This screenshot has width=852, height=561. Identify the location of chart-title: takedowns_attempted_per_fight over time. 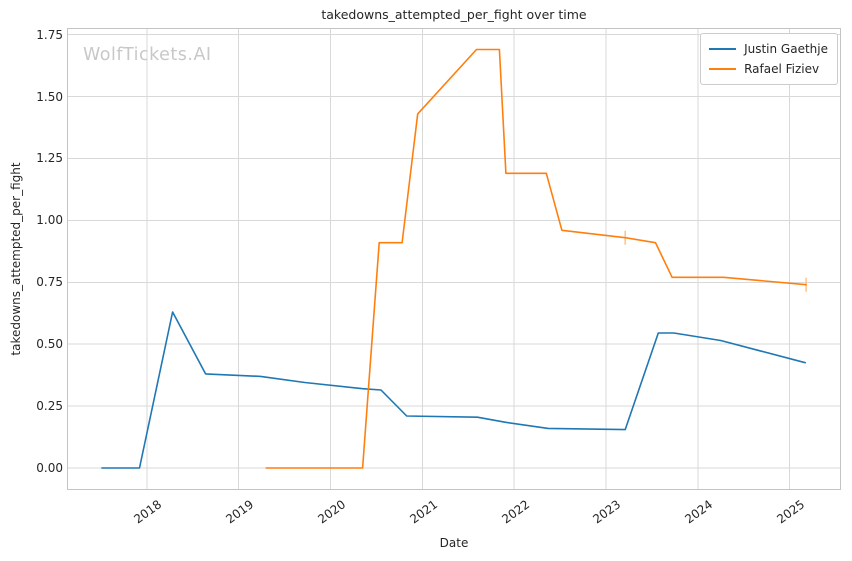
(454, 14).